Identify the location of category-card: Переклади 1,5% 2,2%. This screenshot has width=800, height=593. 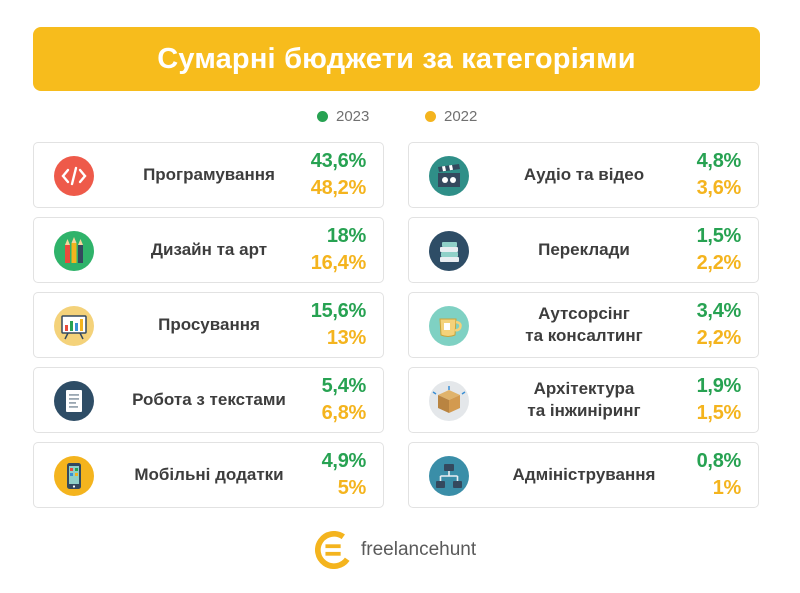
(583, 250).